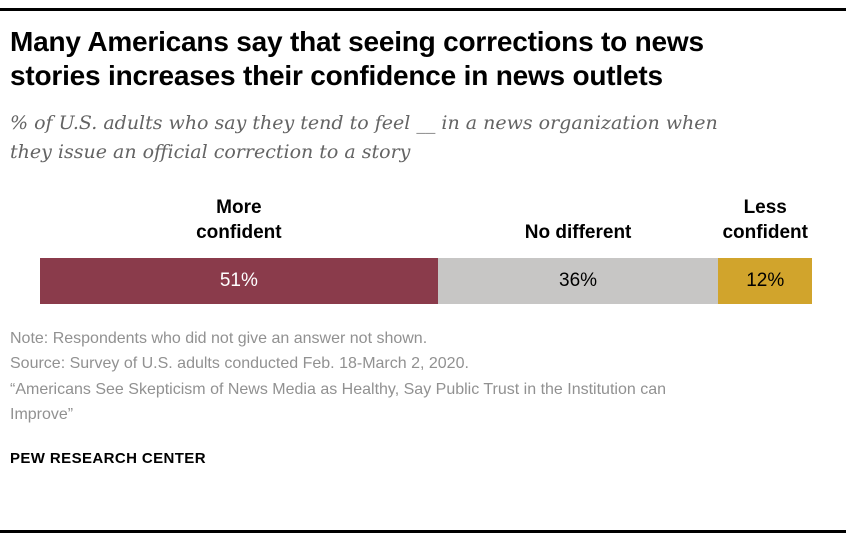  What do you see at coordinates (239, 220) in the screenshot?
I see `segment-label: More confident` at bounding box center [239, 220].